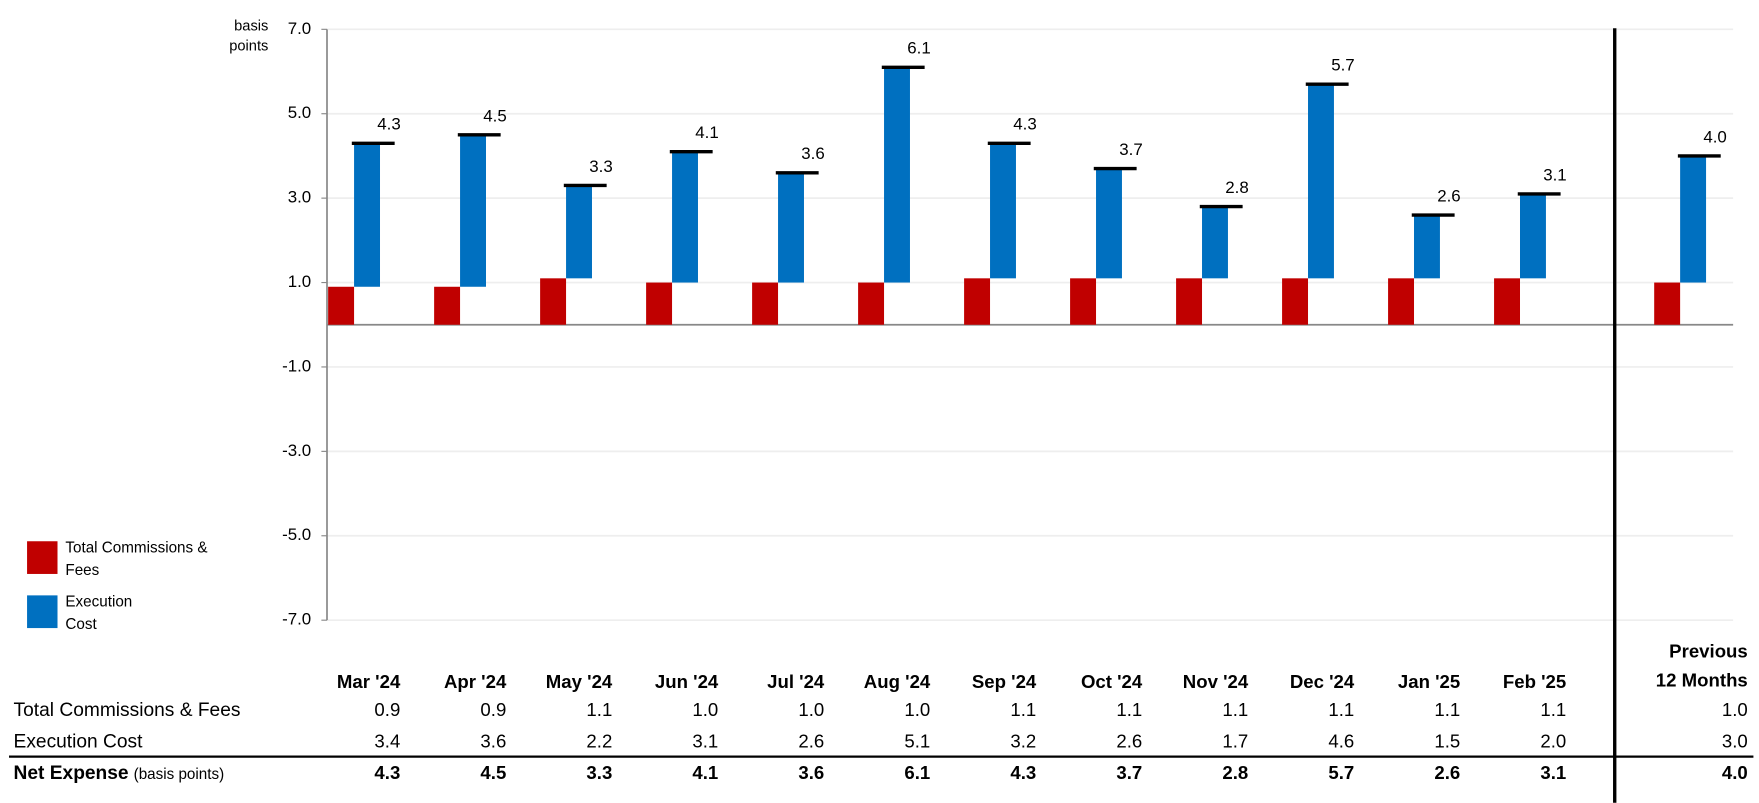  What do you see at coordinates (1235, 773) in the screenshot?
I see `table-total: 2.8` at bounding box center [1235, 773].